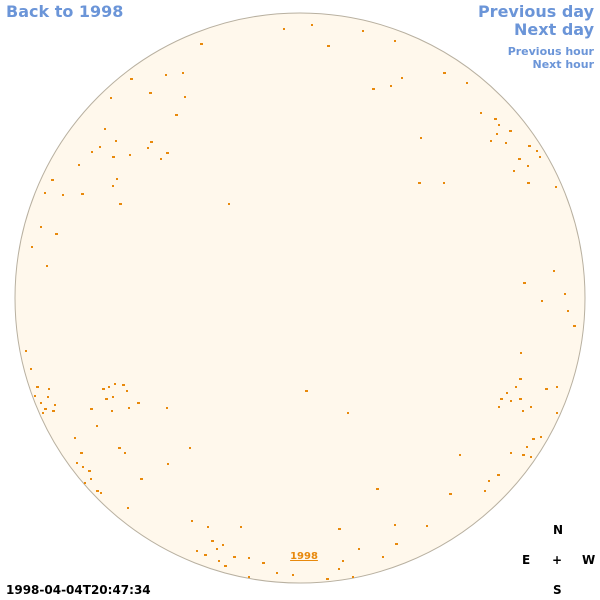 The width and height of the screenshot is (600, 600). Describe the element at coordinates (550, 51) in the screenshot. I see `previous-hour-link: Previous hour` at that location.